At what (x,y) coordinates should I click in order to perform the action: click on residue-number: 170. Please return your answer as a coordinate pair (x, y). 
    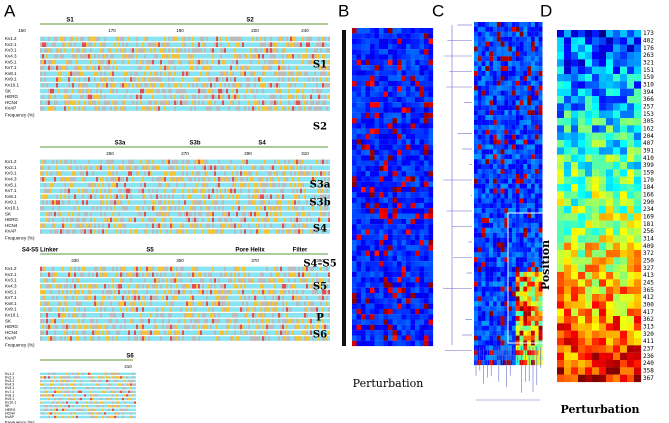
    Looking at the image, I should click on (112, 30).